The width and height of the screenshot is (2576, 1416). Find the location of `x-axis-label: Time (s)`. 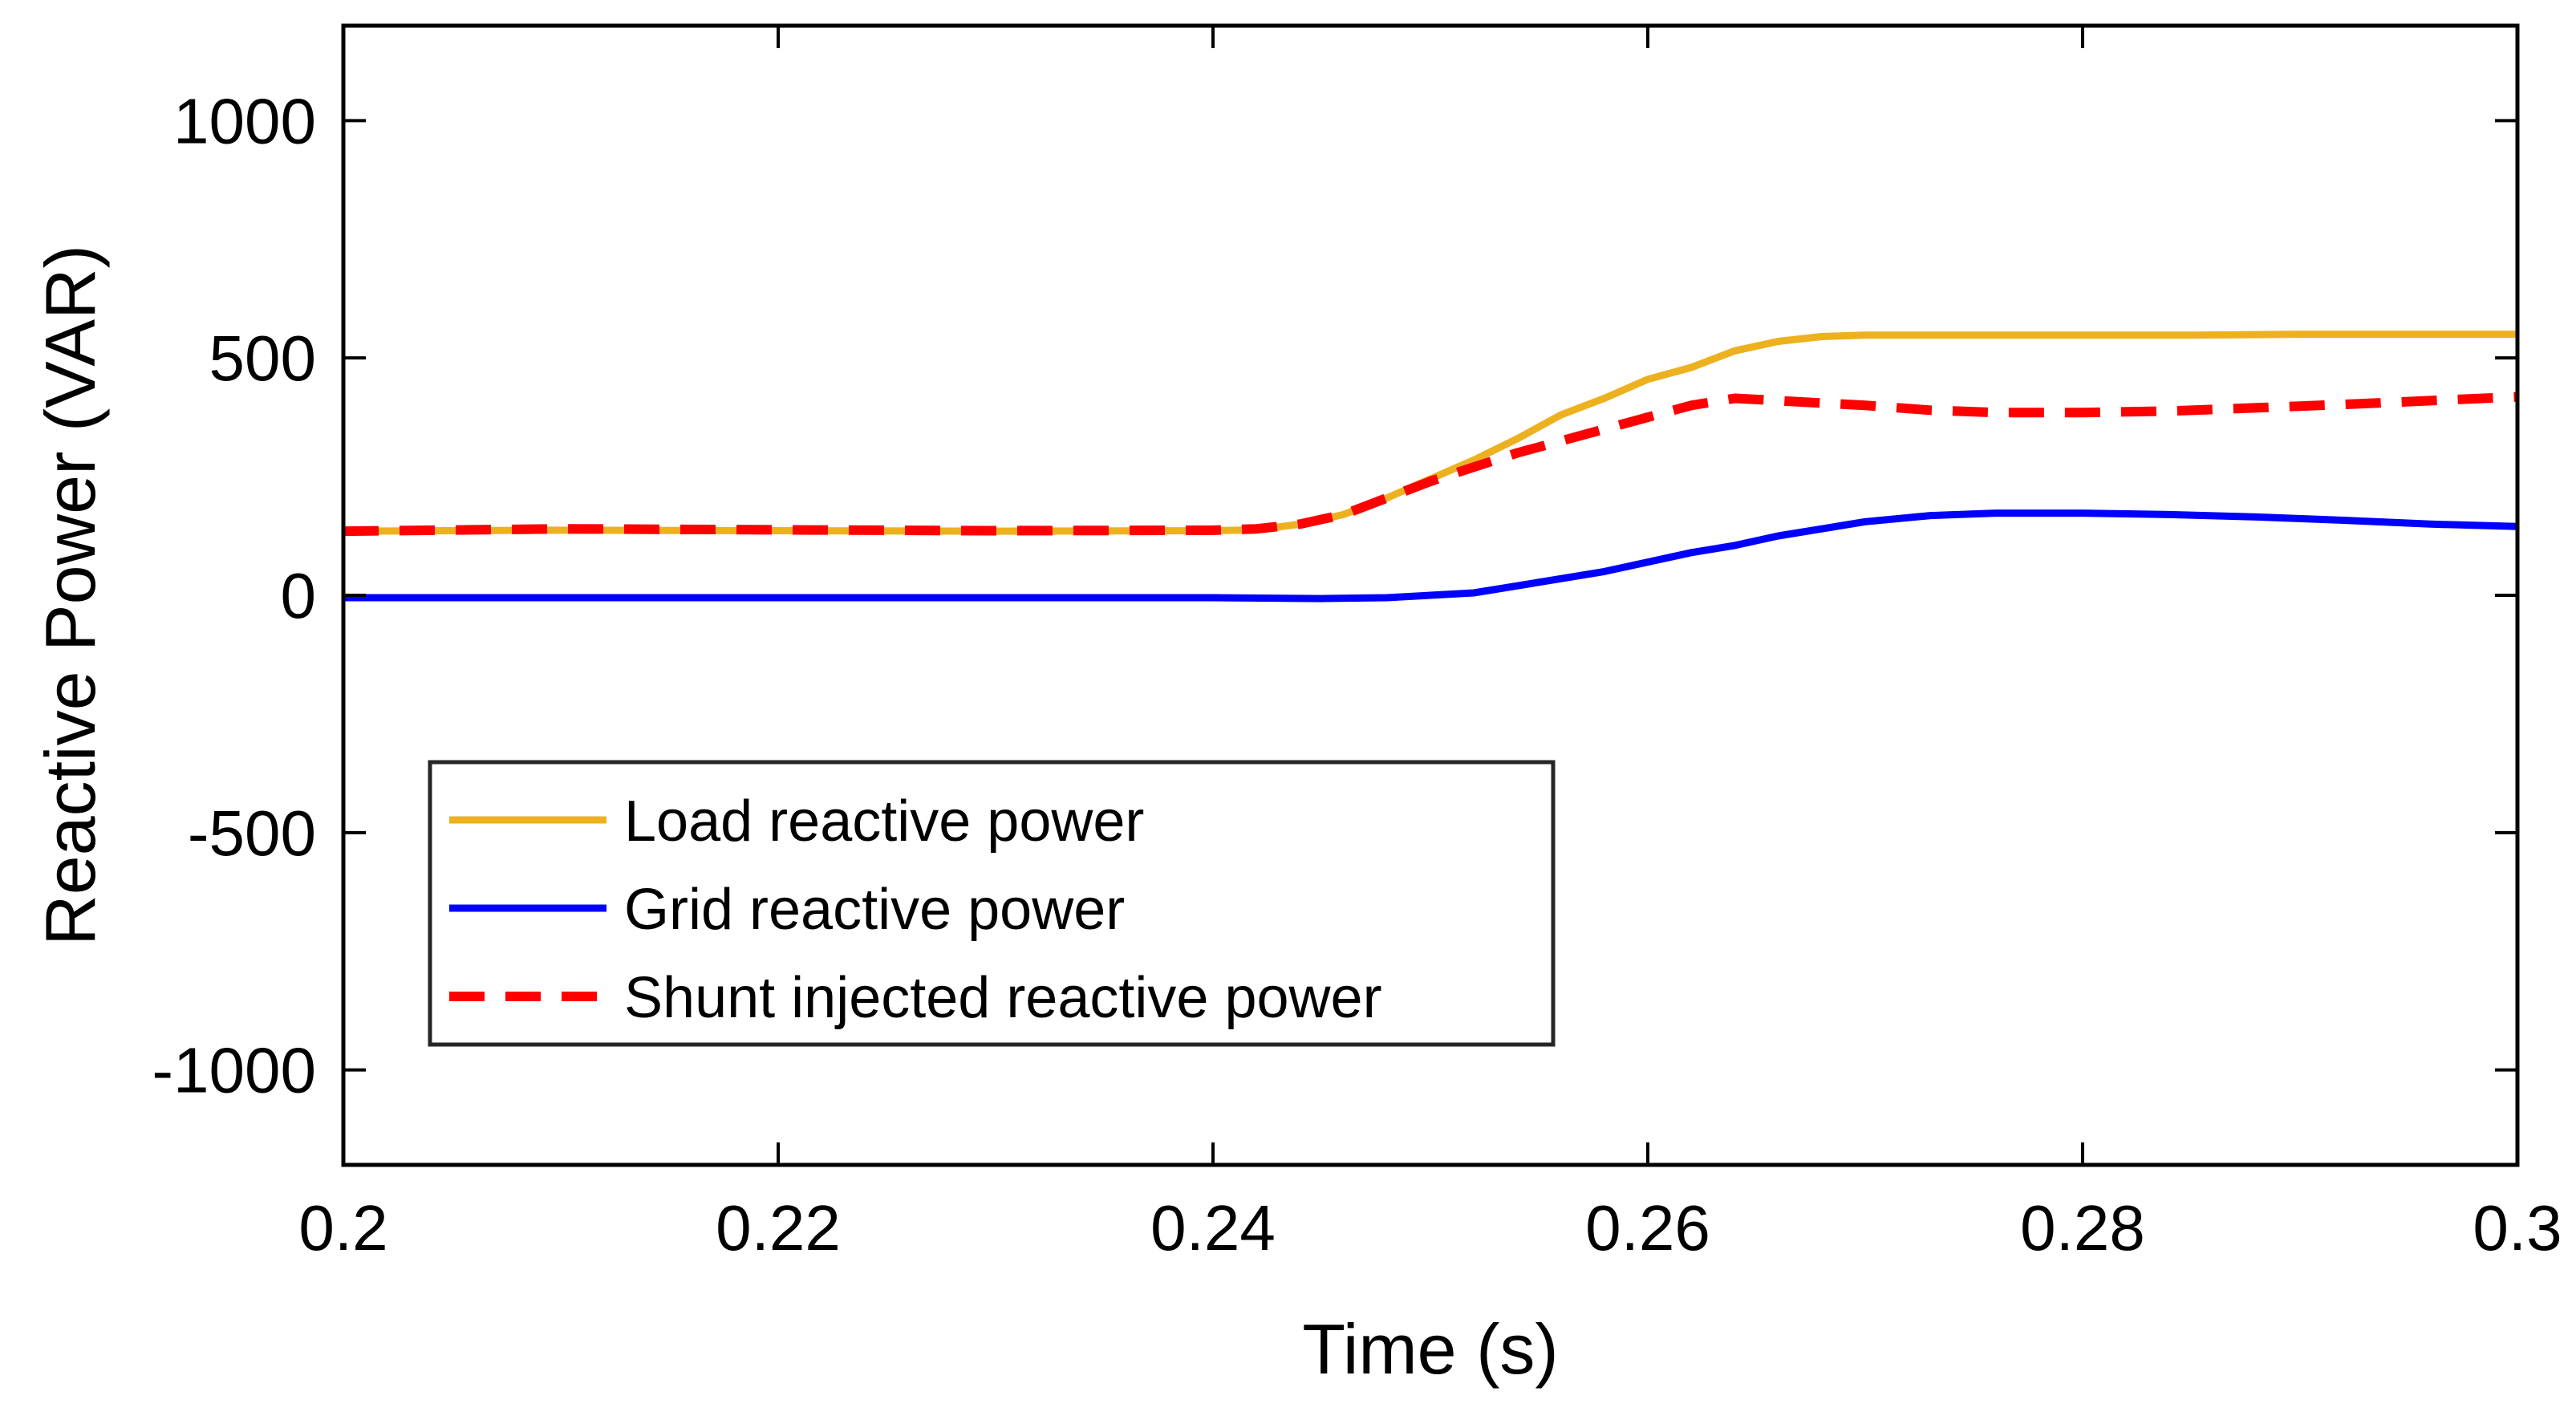

x-axis-label: Time (s) is located at coordinates (1430, 1349).